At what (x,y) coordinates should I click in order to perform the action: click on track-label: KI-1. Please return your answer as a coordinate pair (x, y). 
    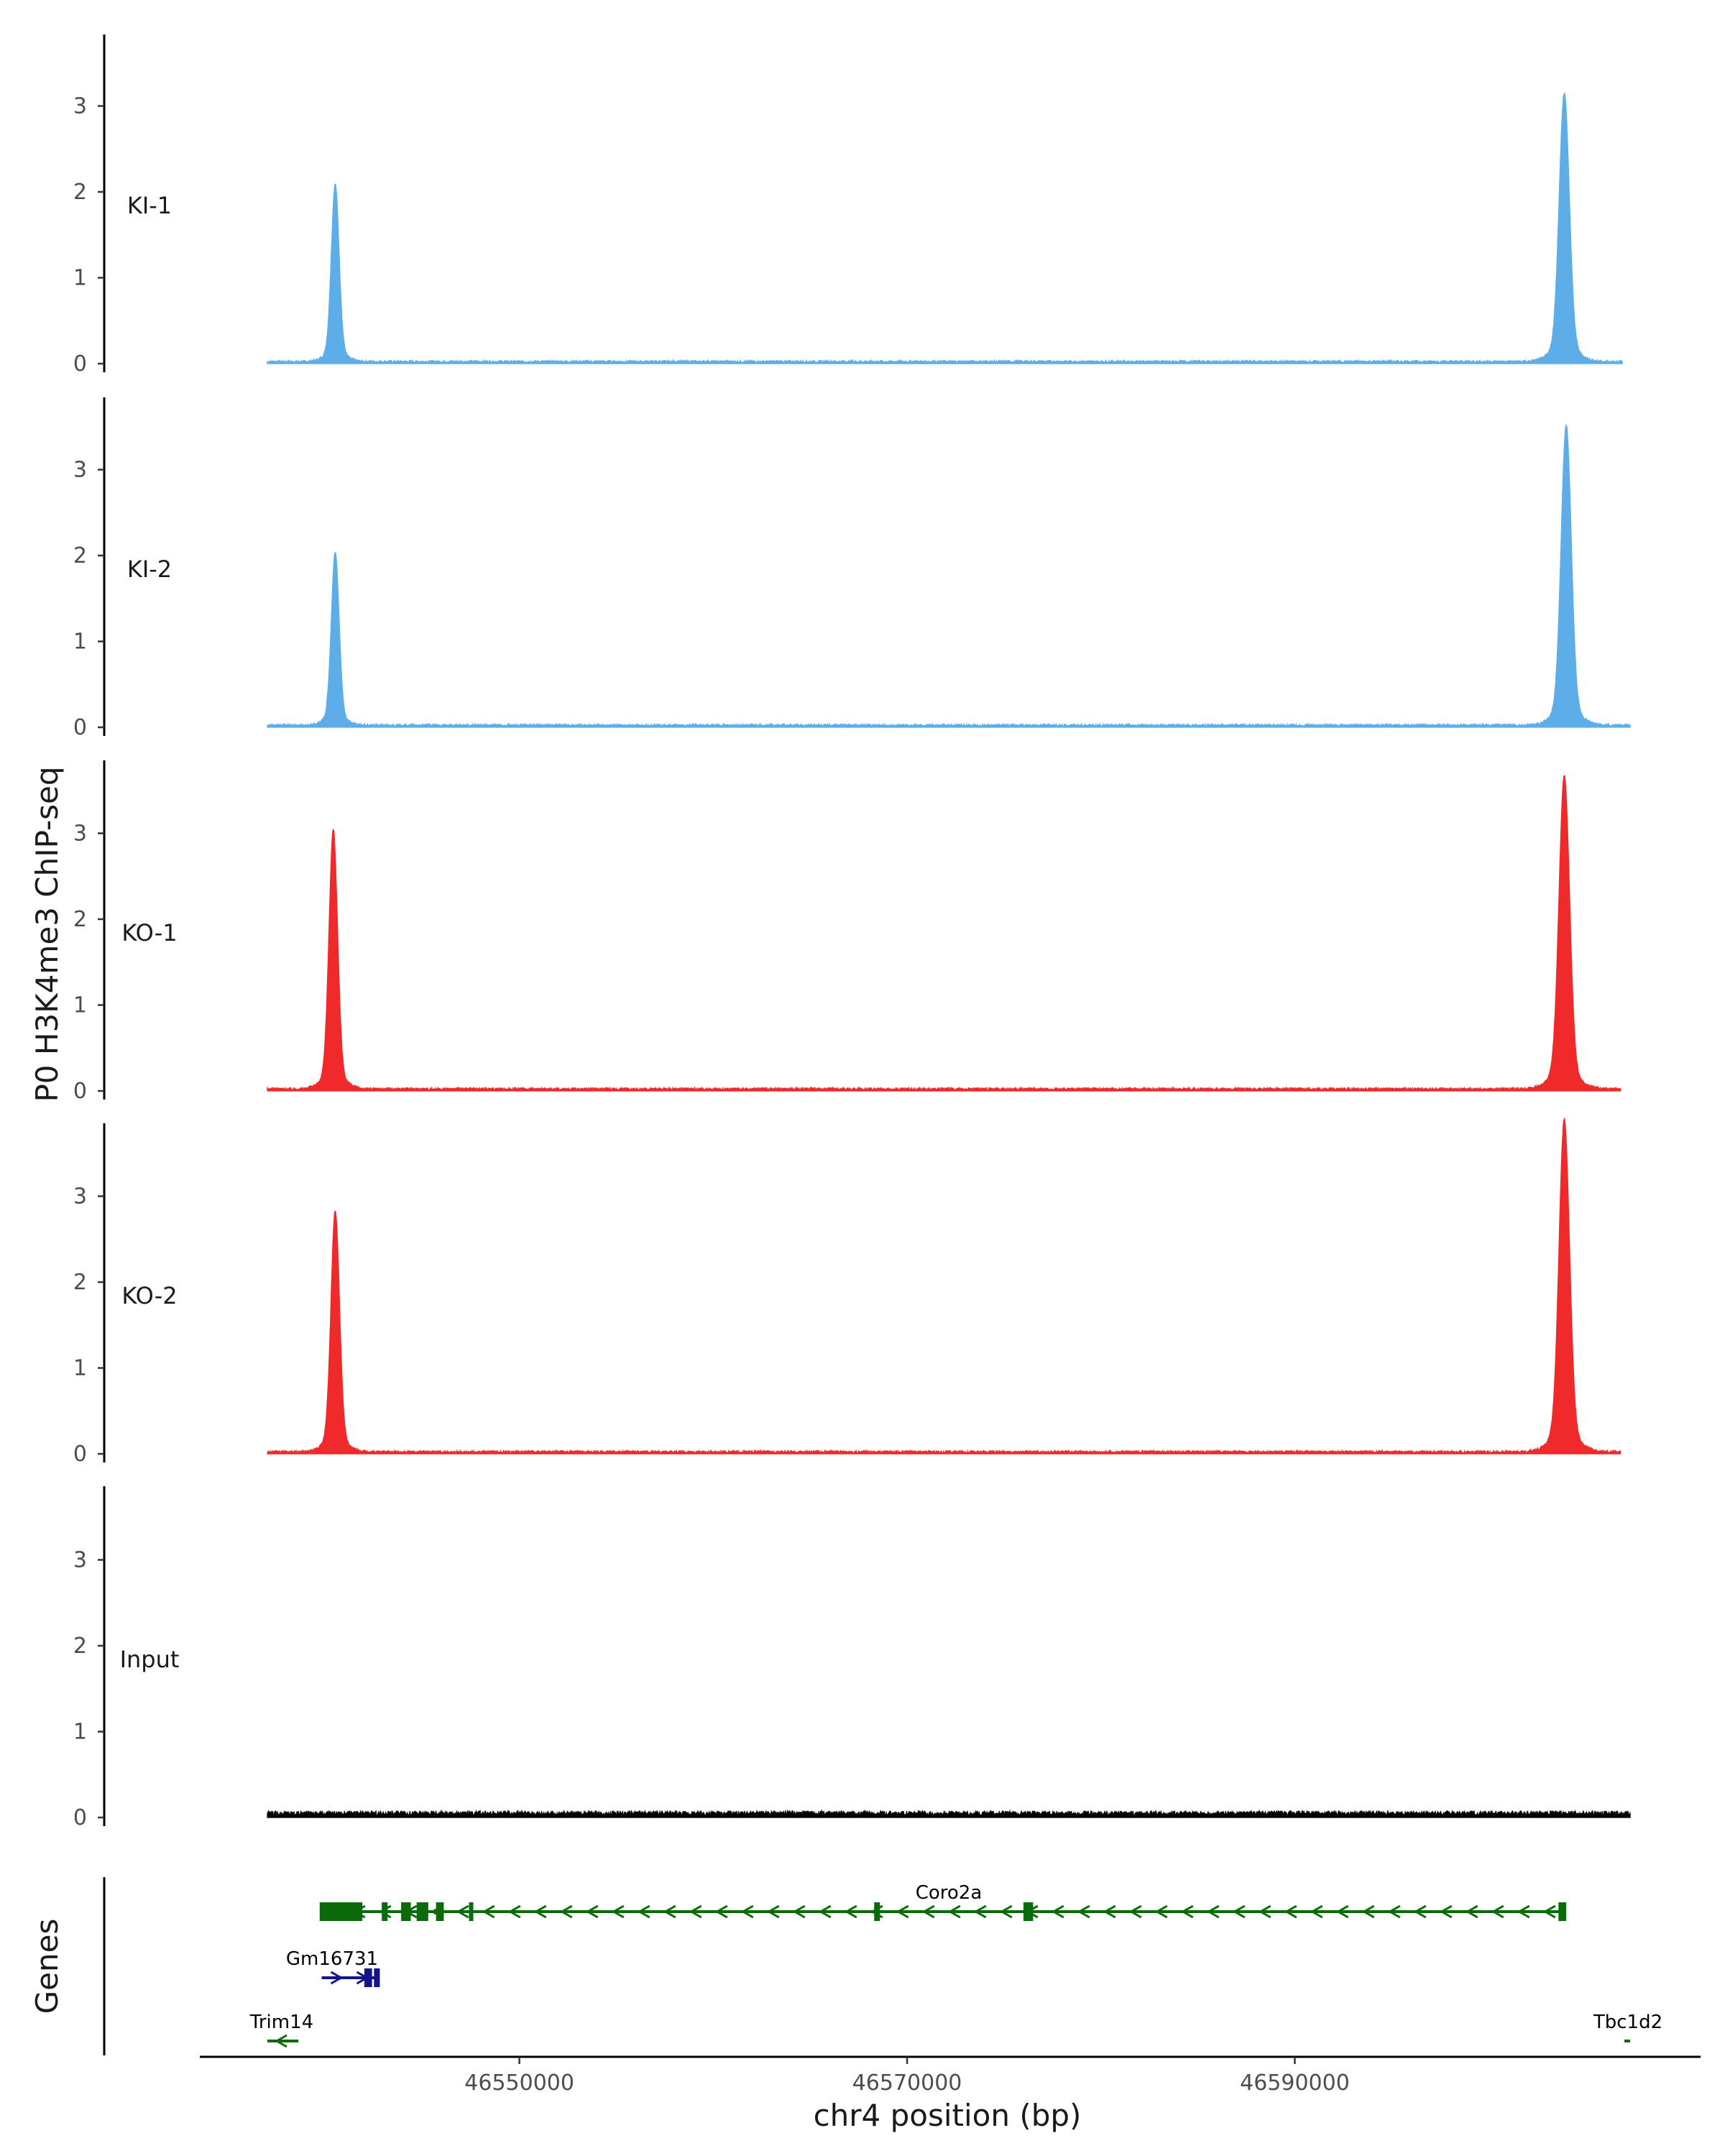
    Looking at the image, I should click on (149, 205).